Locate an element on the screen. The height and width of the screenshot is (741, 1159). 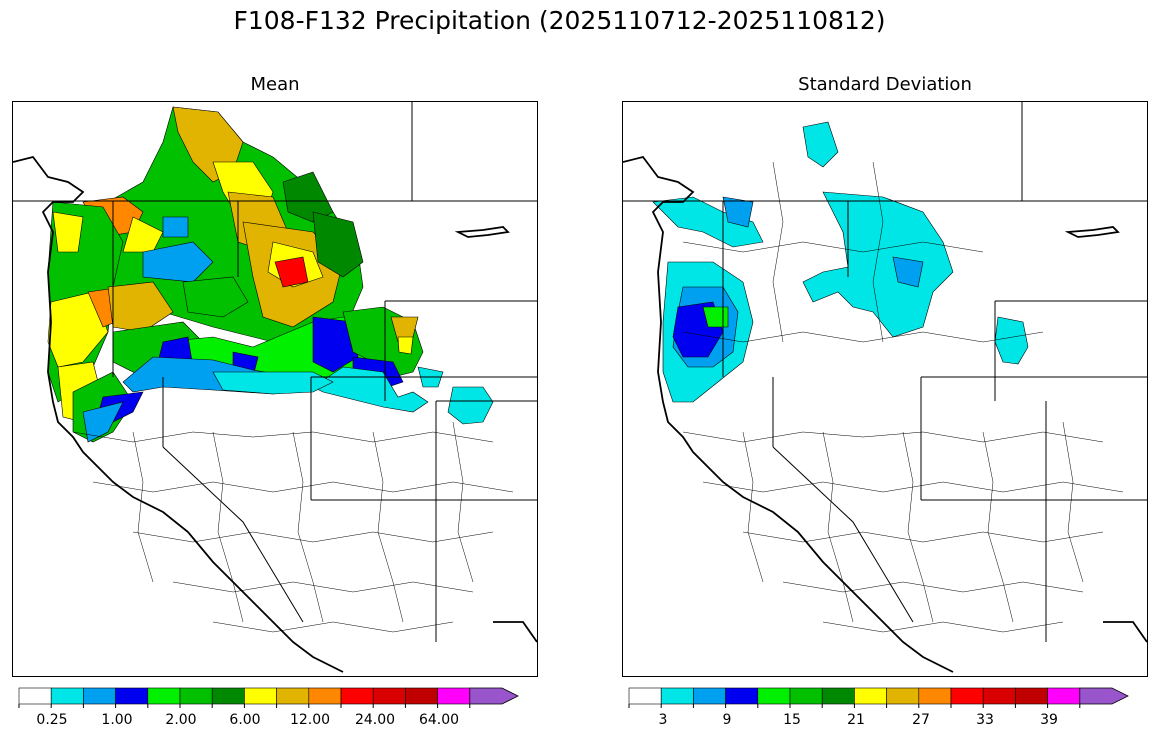
mean-basin-outlines is located at coordinates (293, 527).